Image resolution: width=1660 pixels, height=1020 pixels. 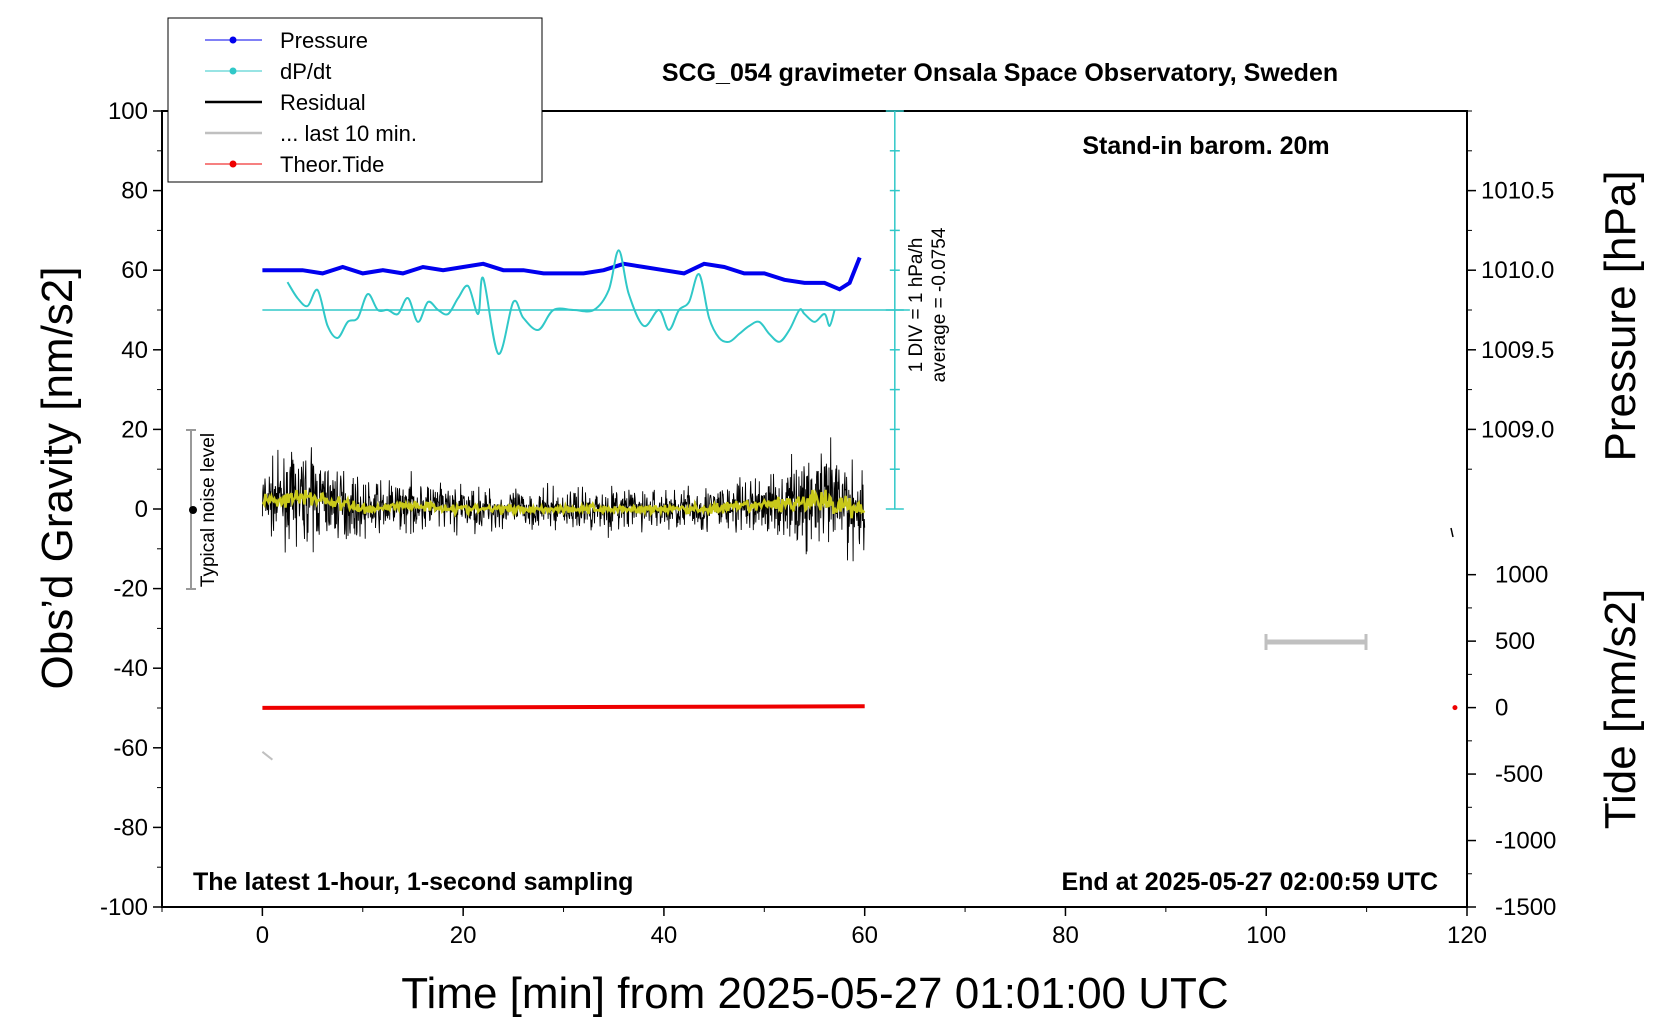 I want to click on legend-item: dP/dt, so click(x=268, y=71).